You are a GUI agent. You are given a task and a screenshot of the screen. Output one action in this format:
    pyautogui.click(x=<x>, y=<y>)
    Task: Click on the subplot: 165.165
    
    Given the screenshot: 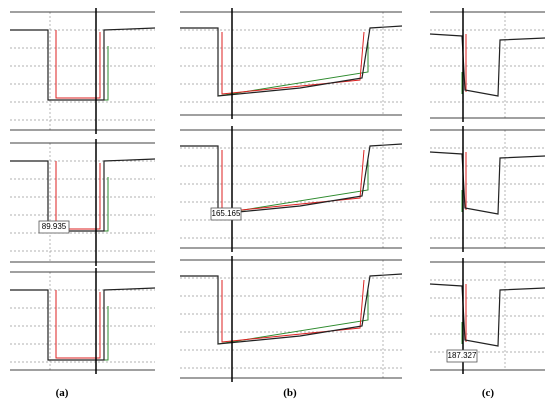 What is the action you would take?
    pyautogui.click(x=291, y=189)
    